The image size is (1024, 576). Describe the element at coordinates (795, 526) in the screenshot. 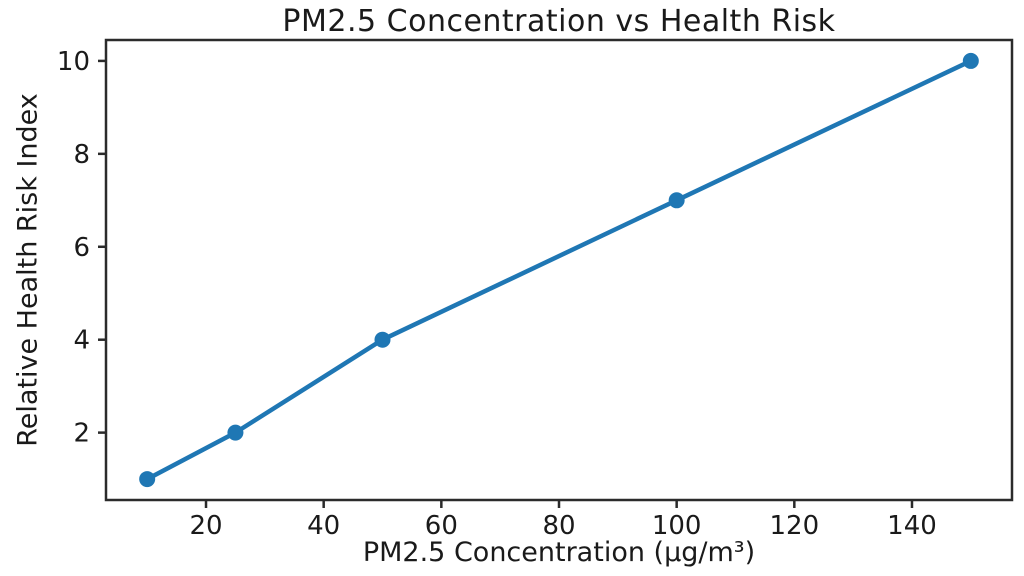

I see `x-tick-label: 120` at that location.